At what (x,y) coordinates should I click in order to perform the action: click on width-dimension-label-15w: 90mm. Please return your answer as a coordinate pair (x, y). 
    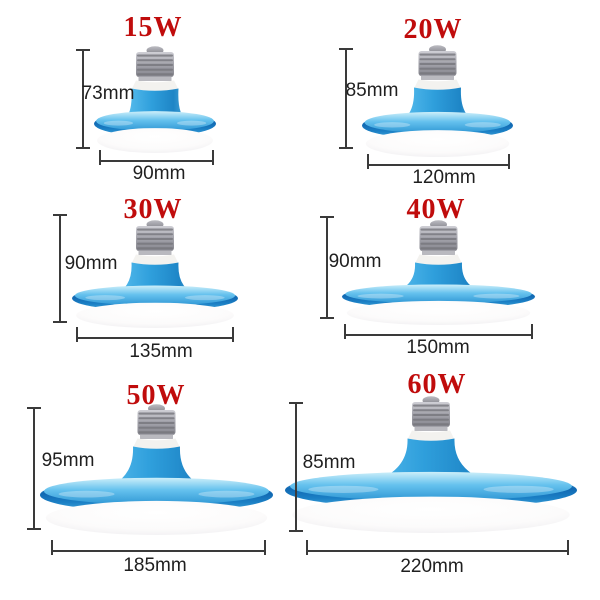
    Looking at the image, I should click on (159, 173).